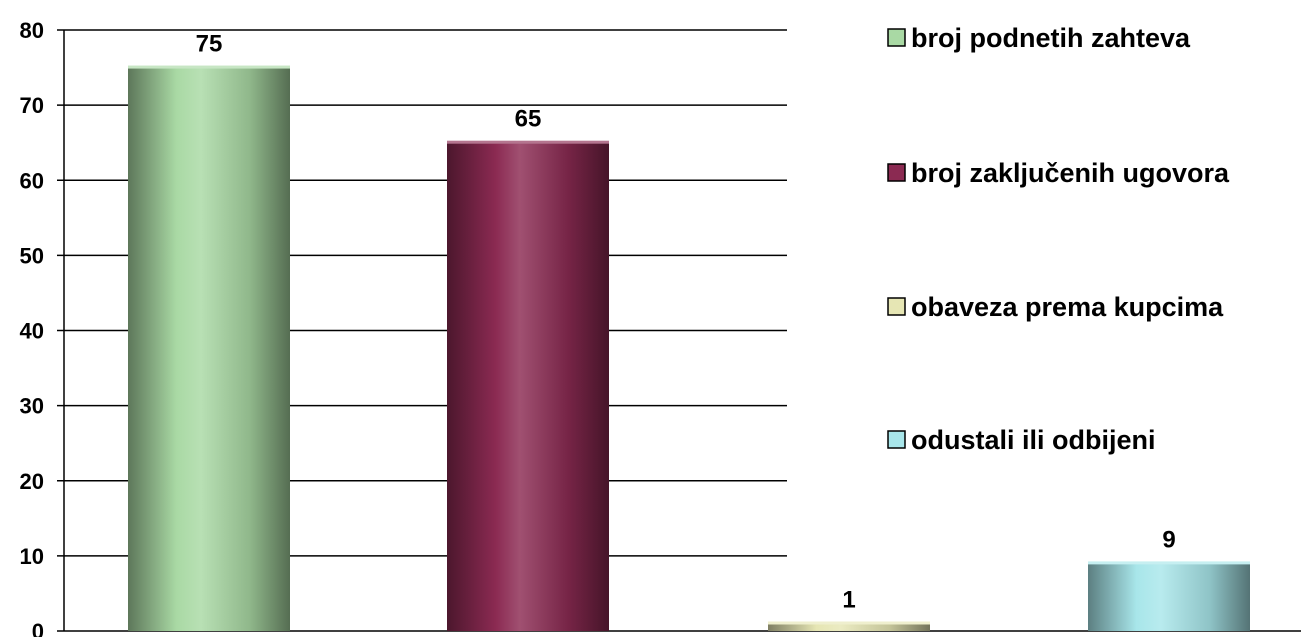 The width and height of the screenshot is (1301, 637). I want to click on y-tick-label-0: 0, so click(38, 628).